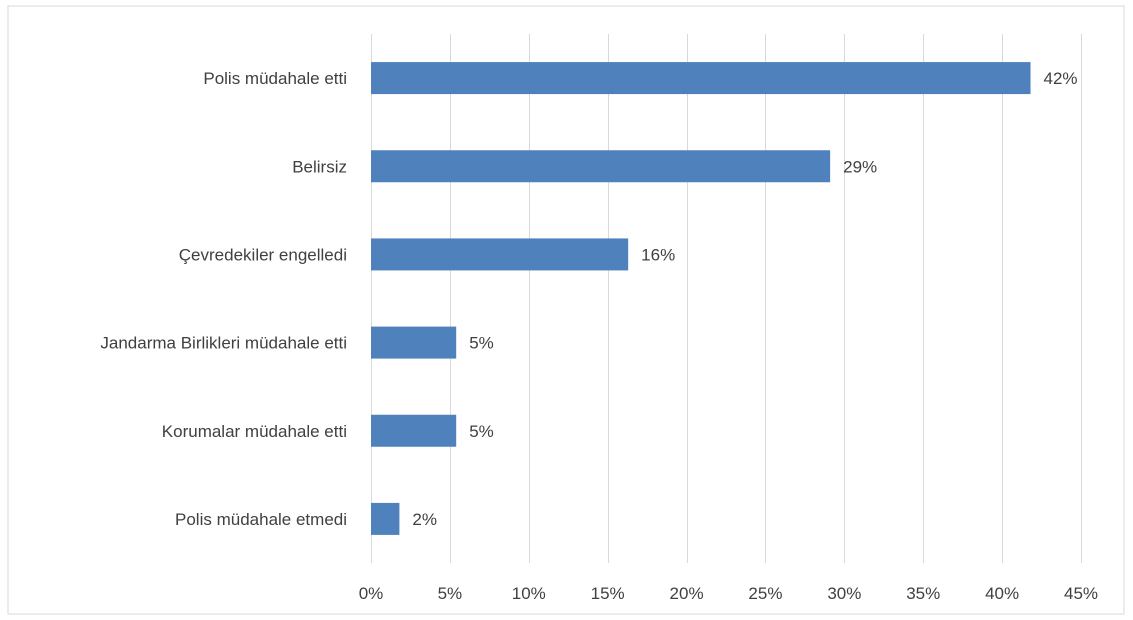  Describe the element at coordinates (1081, 593) in the screenshot. I see `x-tick-label: 45%` at that location.